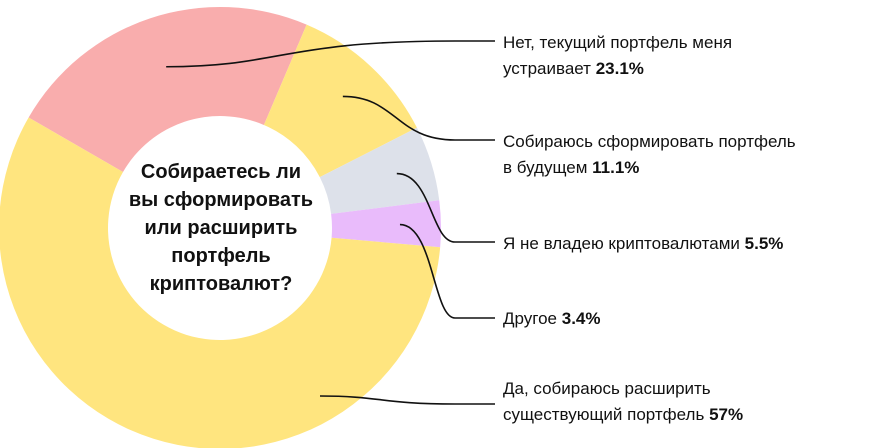 This screenshot has width=870, height=448. I want to click on chart-title-line: или расширить, so click(221, 228).